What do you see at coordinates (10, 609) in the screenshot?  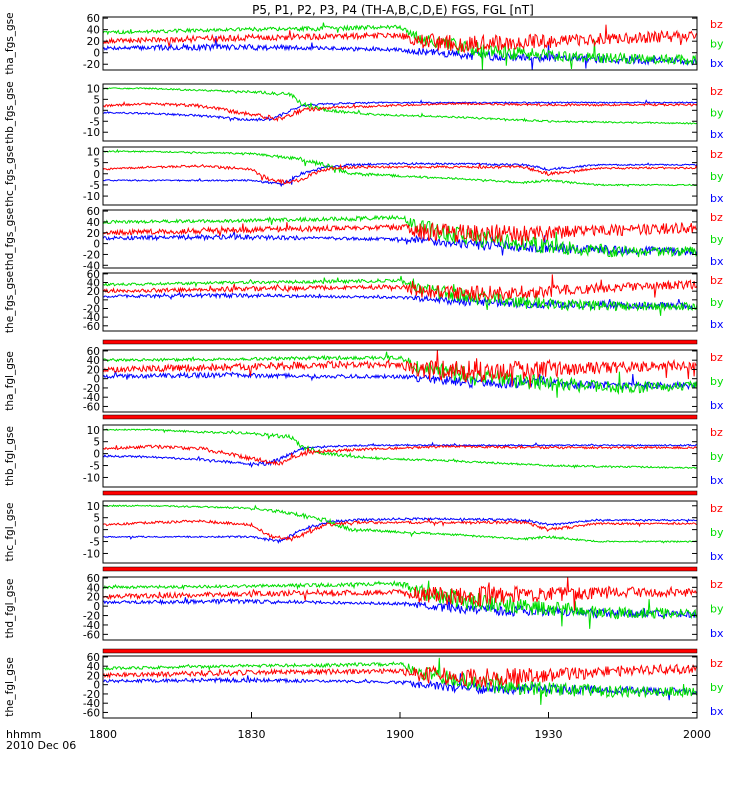 I see `y-axis-label: thd_fgl_gse` at bounding box center [10, 609].